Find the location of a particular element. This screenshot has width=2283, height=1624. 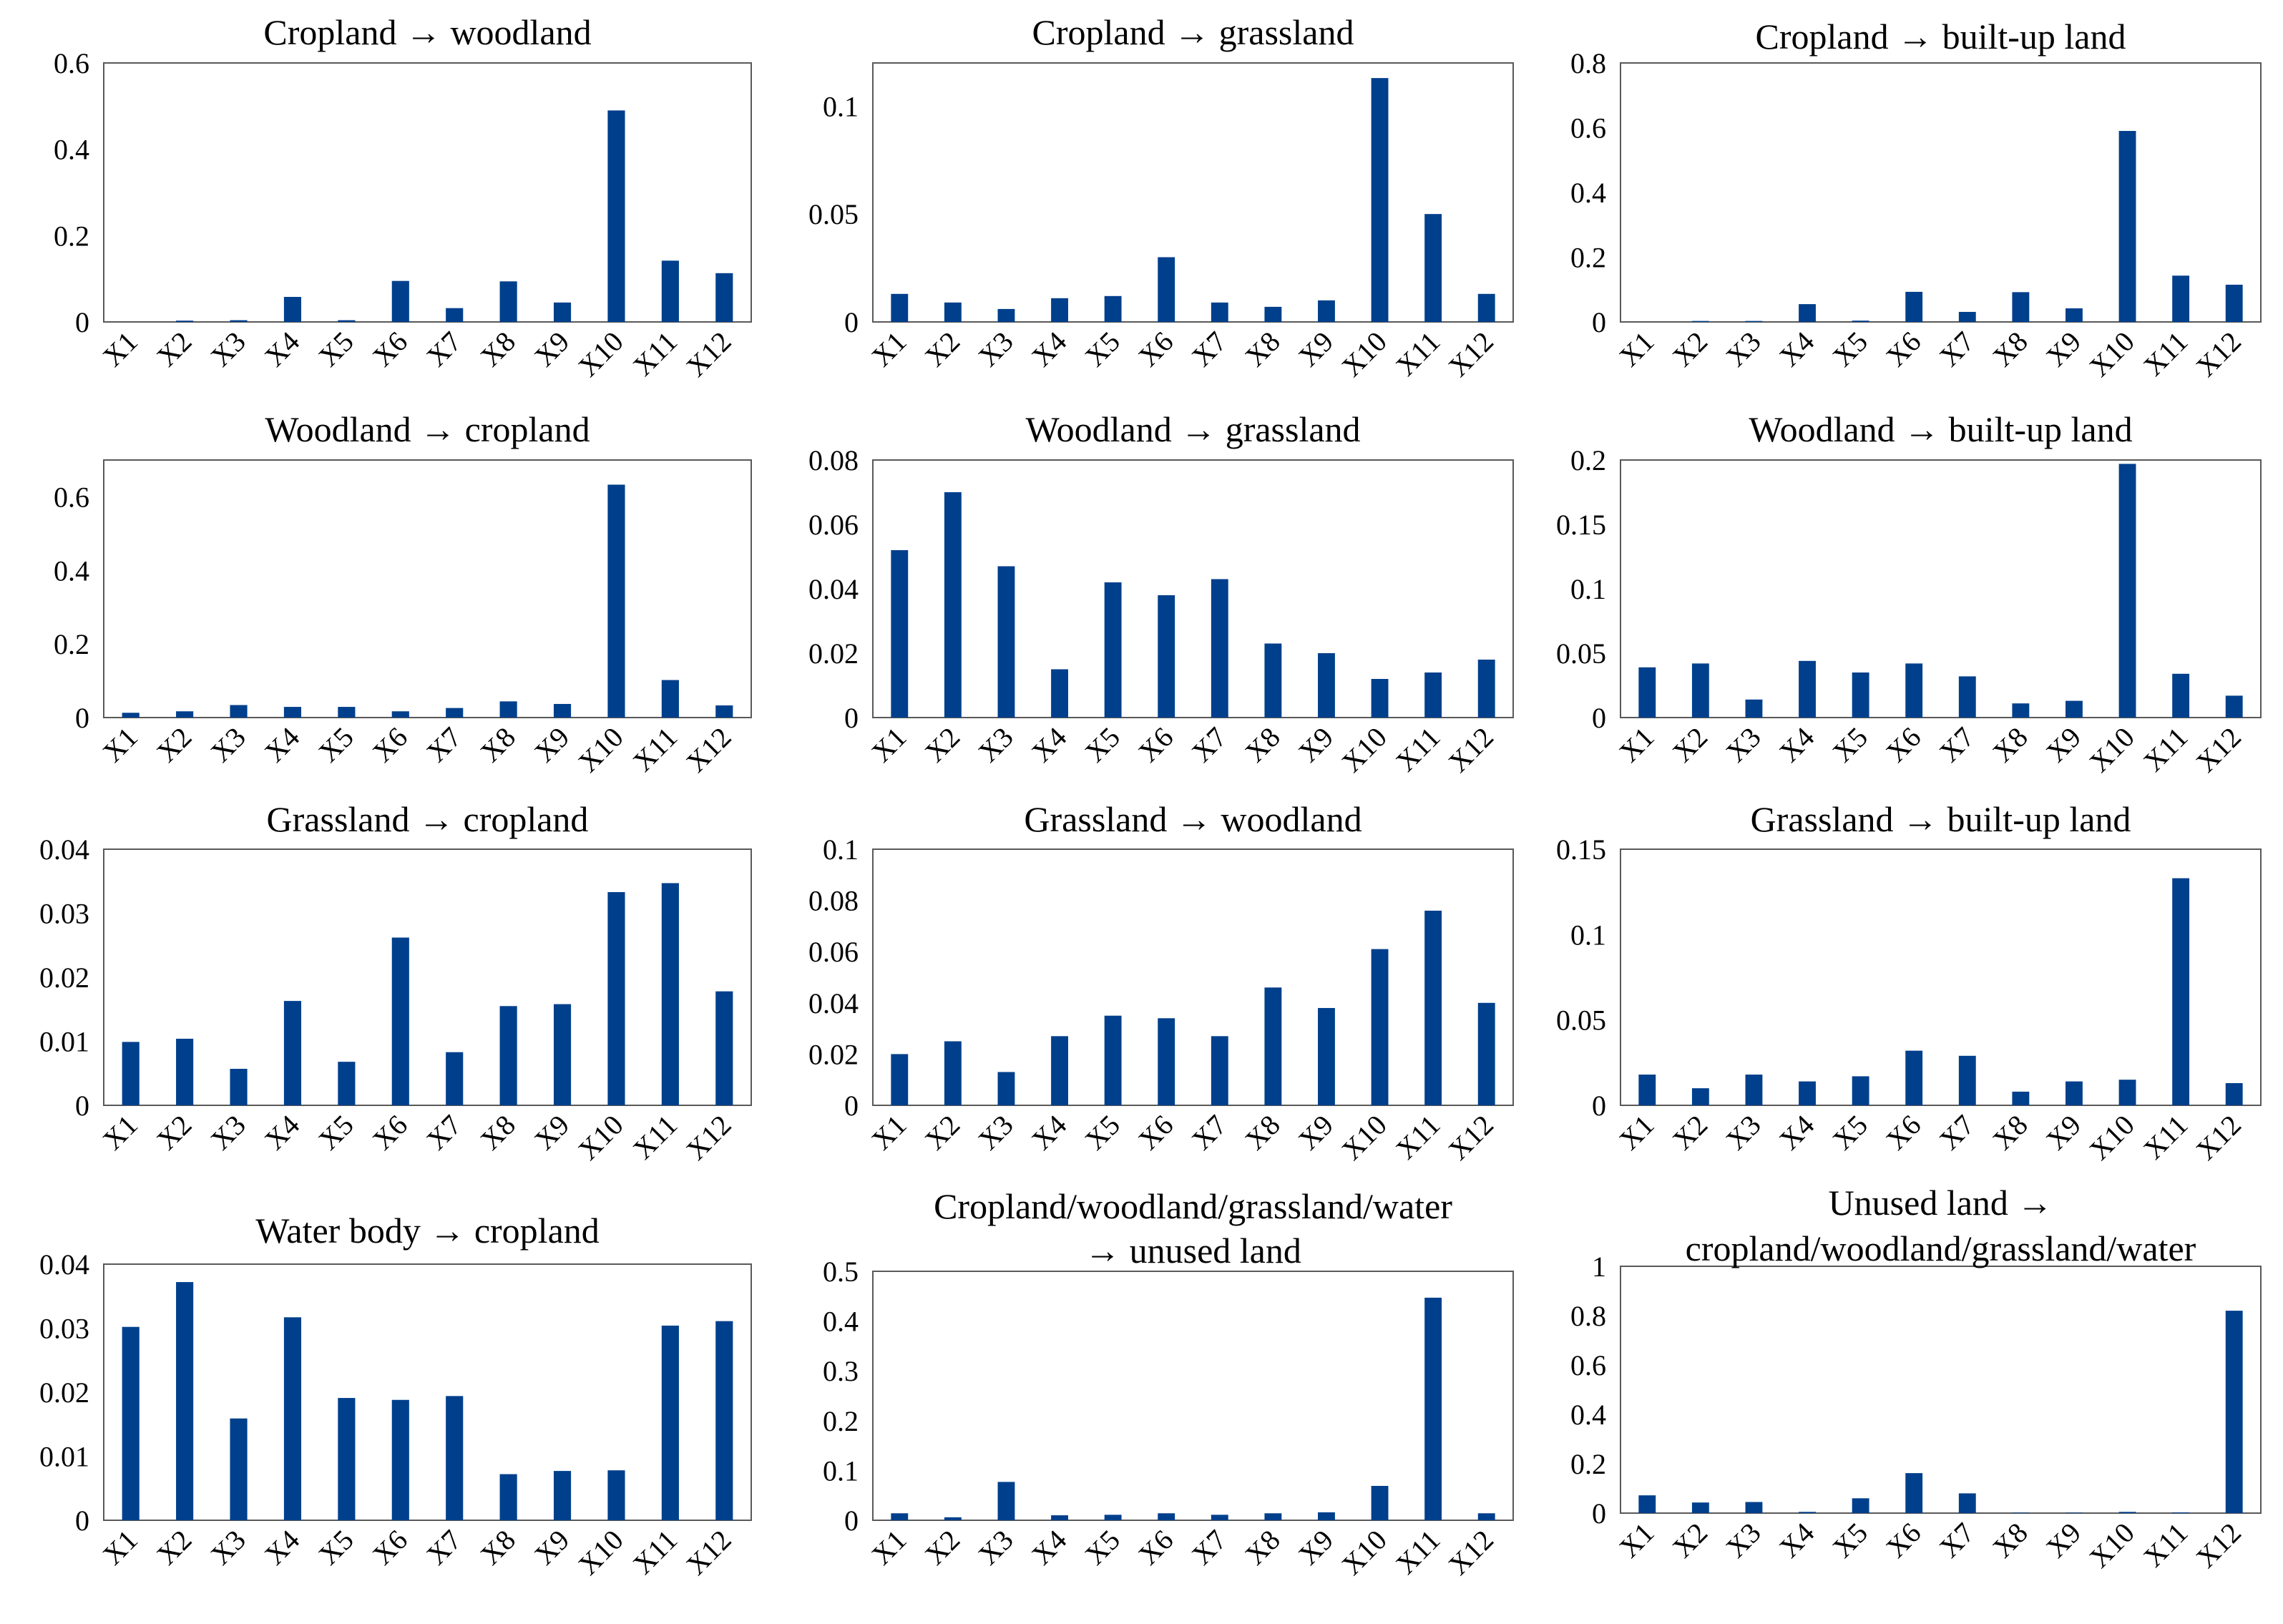

chart-1-xtick-label: X2 is located at coordinates (173, 349).